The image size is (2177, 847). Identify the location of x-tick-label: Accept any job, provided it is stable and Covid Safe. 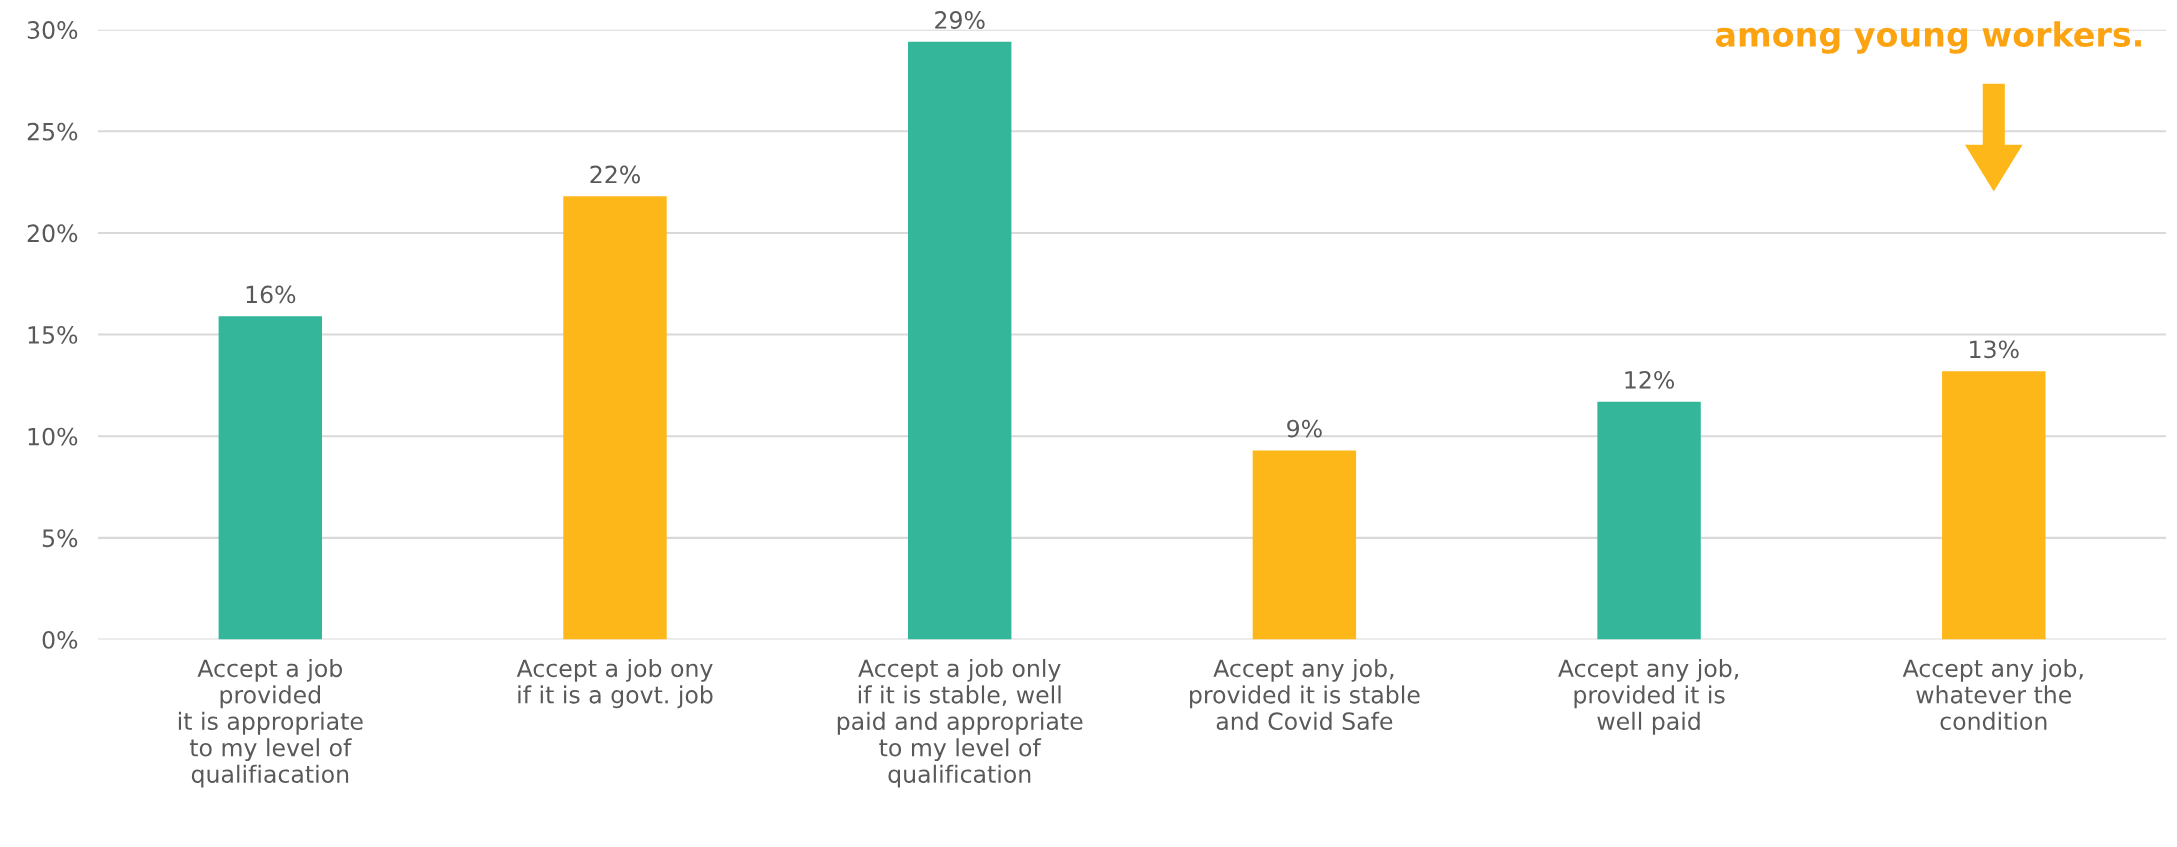
(1305, 694).